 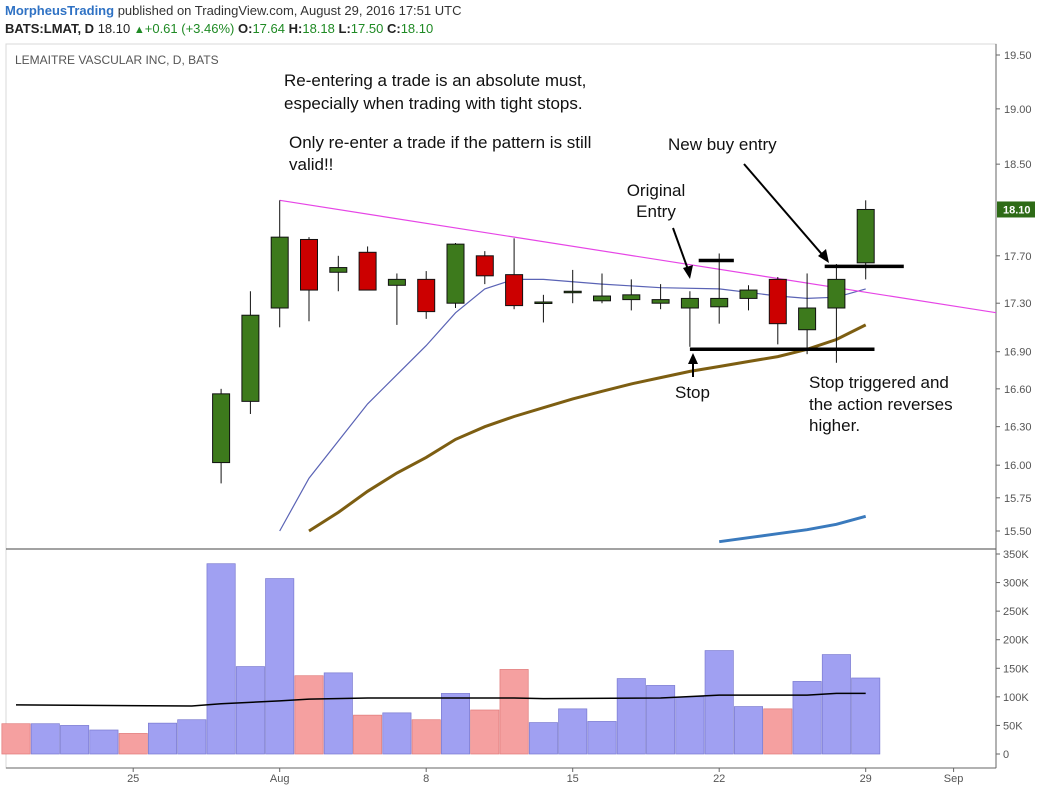 What do you see at coordinates (719, 779) in the screenshot?
I see `time-tick-label-4: 22` at bounding box center [719, 779].